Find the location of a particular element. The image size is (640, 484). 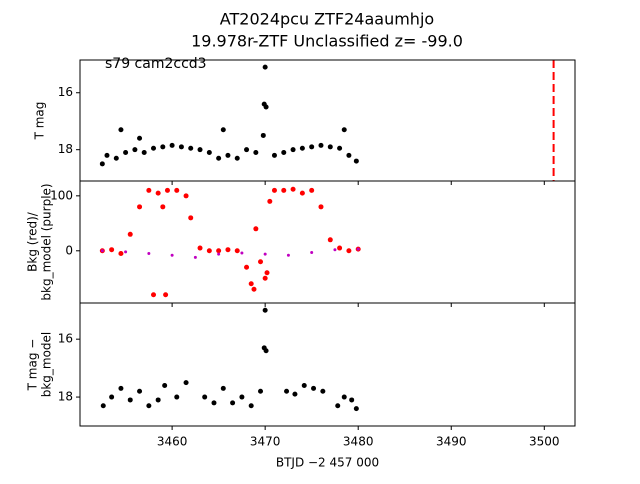

y-tick-label: 100 is located at coordinates (61, 195).